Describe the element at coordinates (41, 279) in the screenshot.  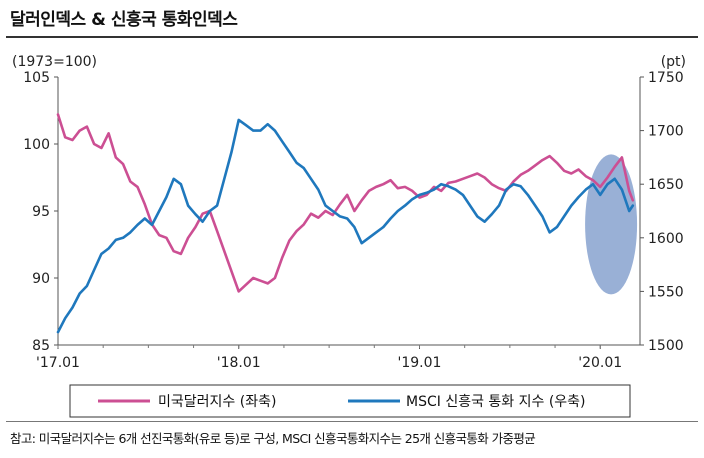
I see `left-tick-label: 90` at that location.